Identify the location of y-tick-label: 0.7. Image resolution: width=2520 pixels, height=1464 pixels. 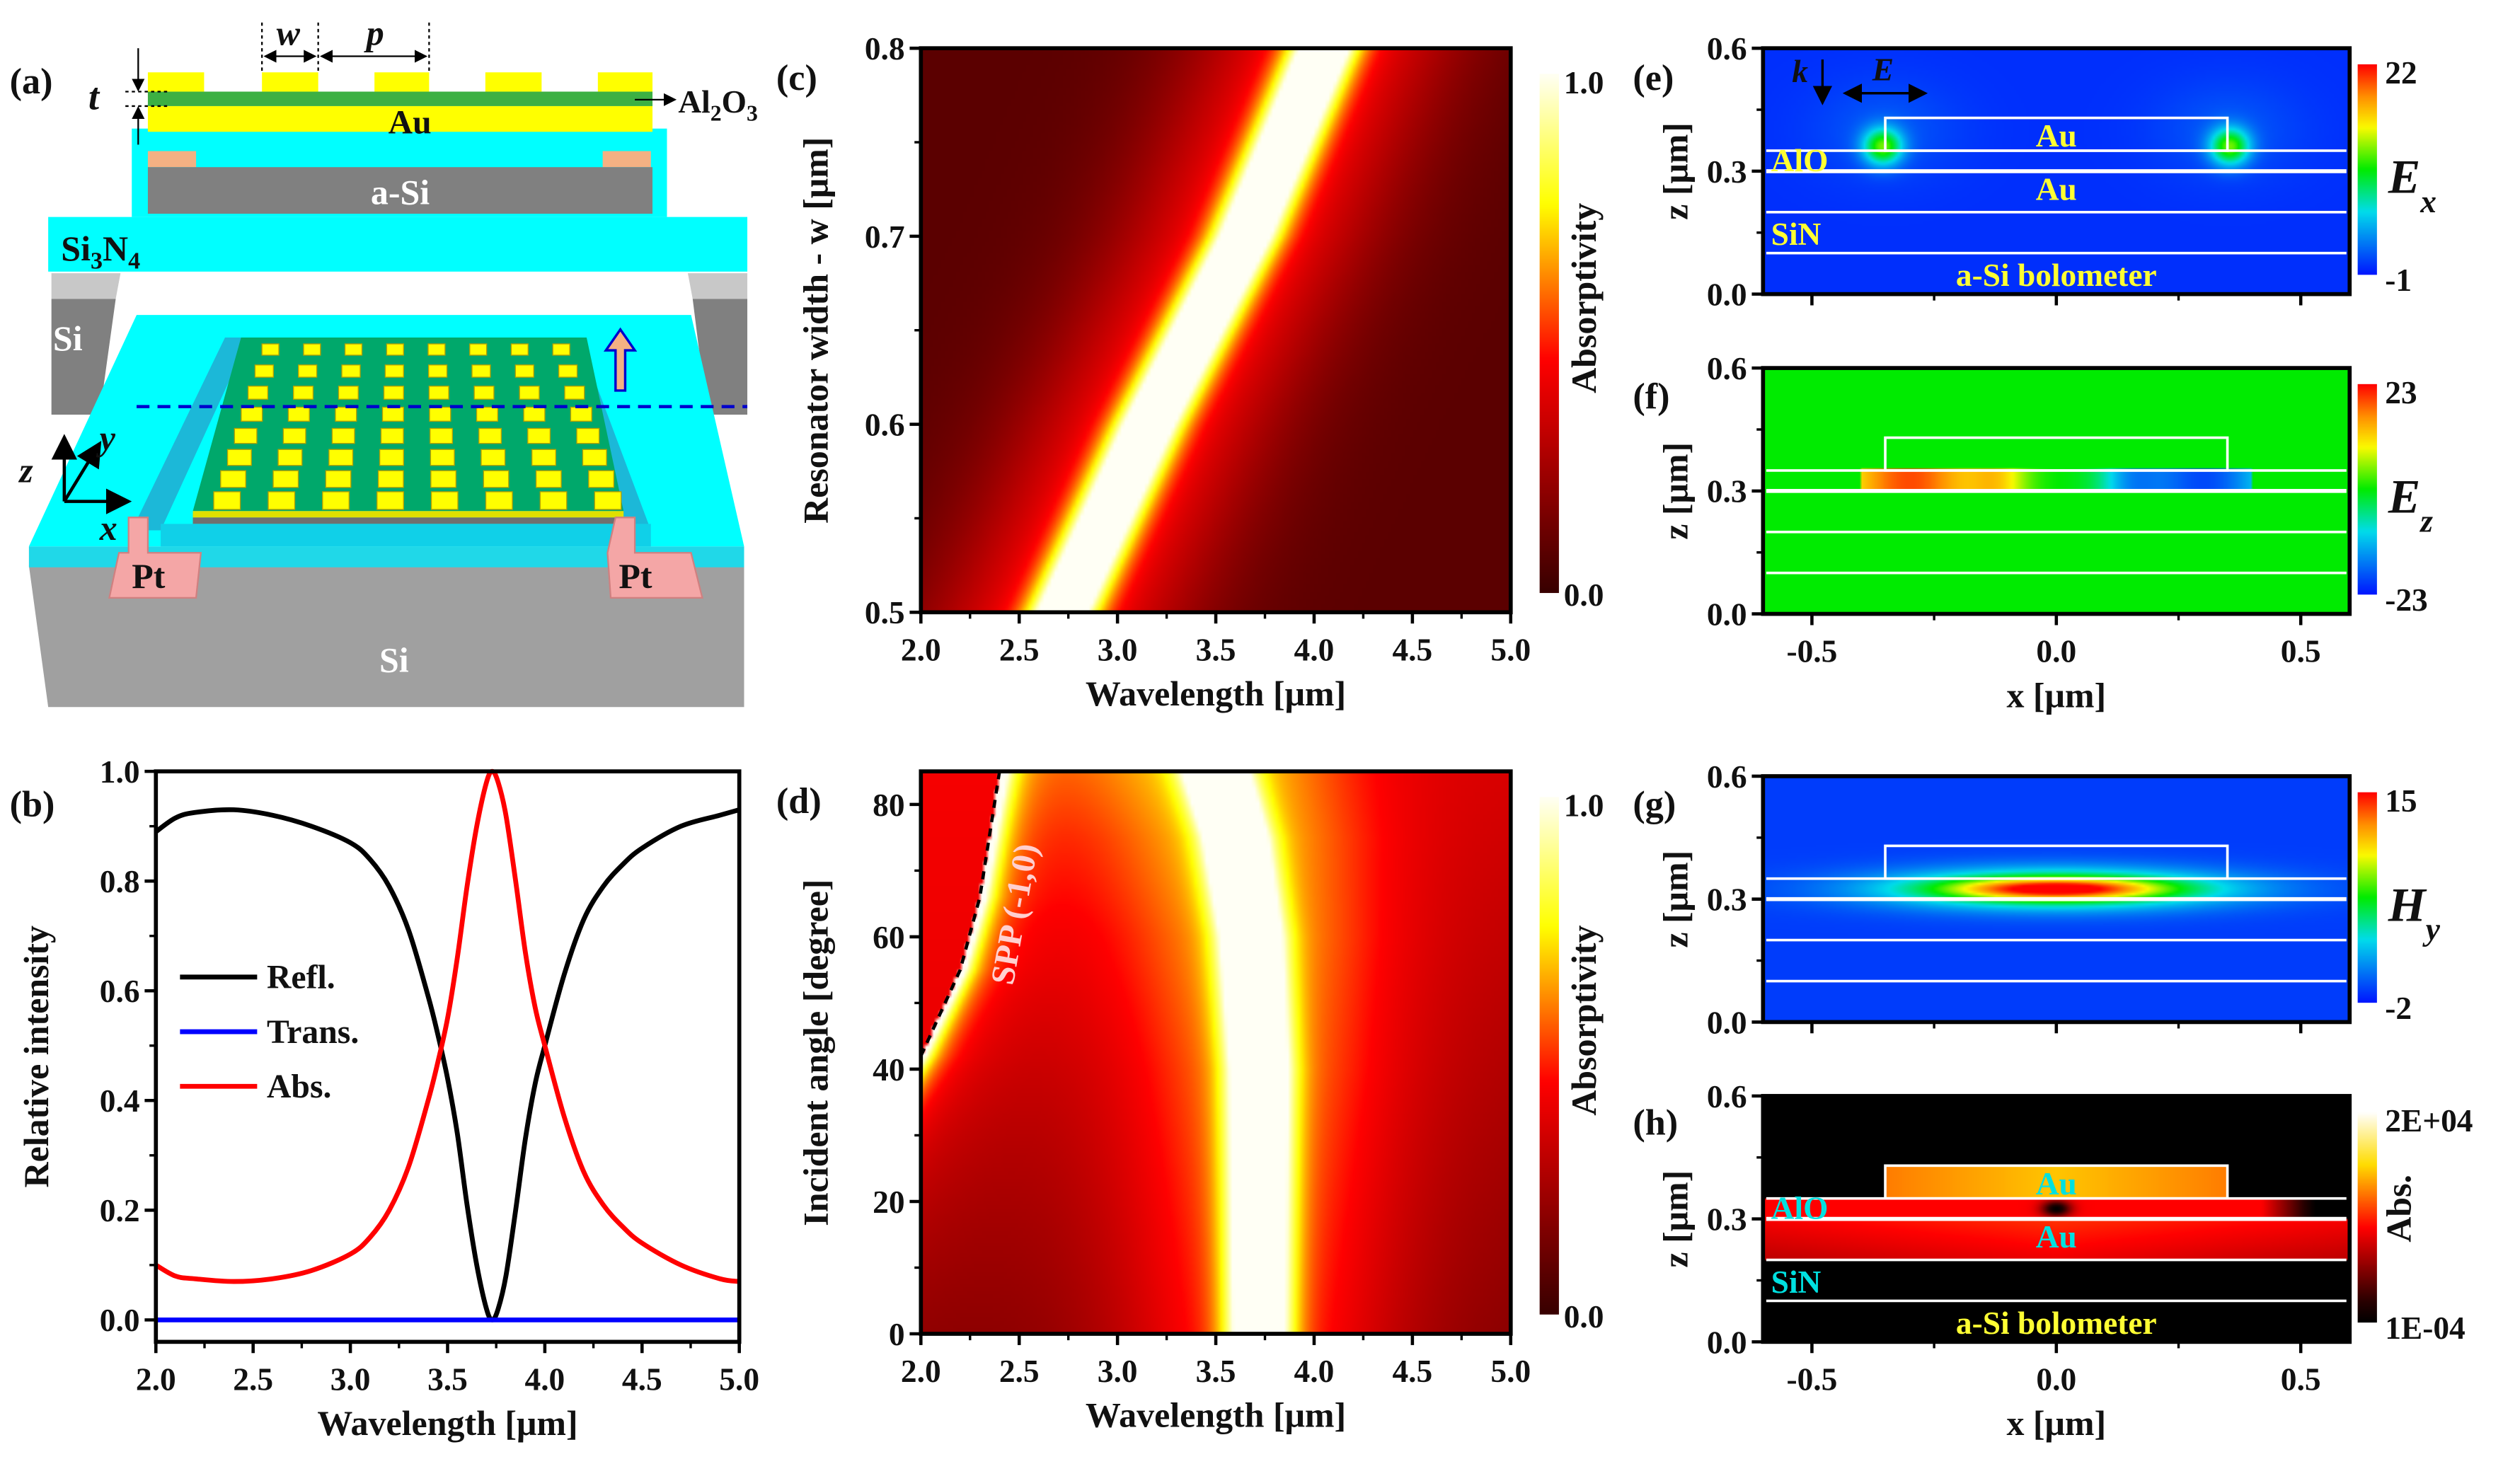
(885, 237).